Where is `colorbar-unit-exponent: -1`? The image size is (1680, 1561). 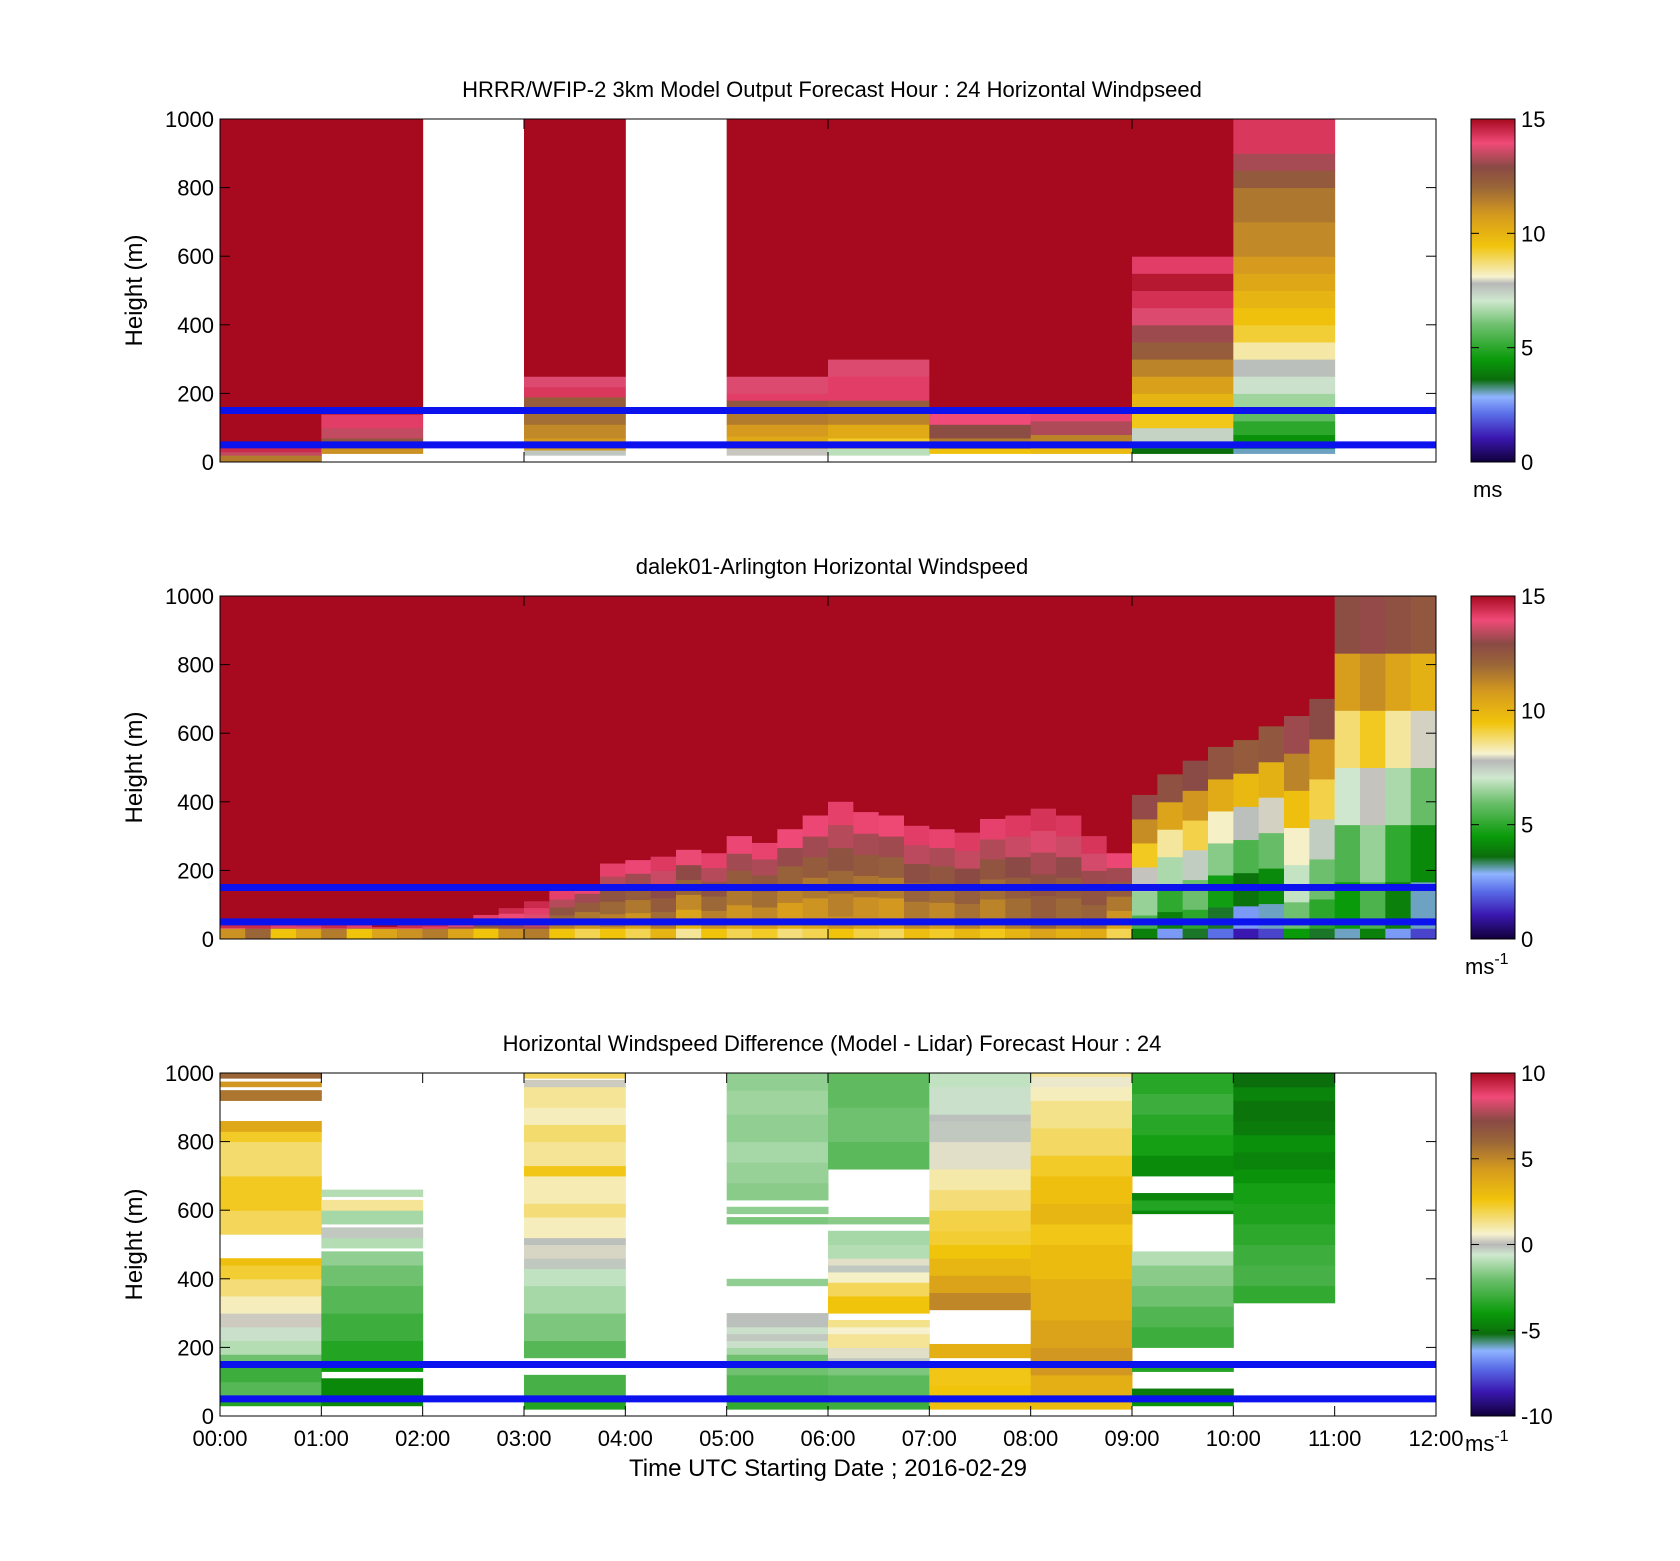
colorbar-unit-exponent: -1 is located at coordinates (1501, 959).